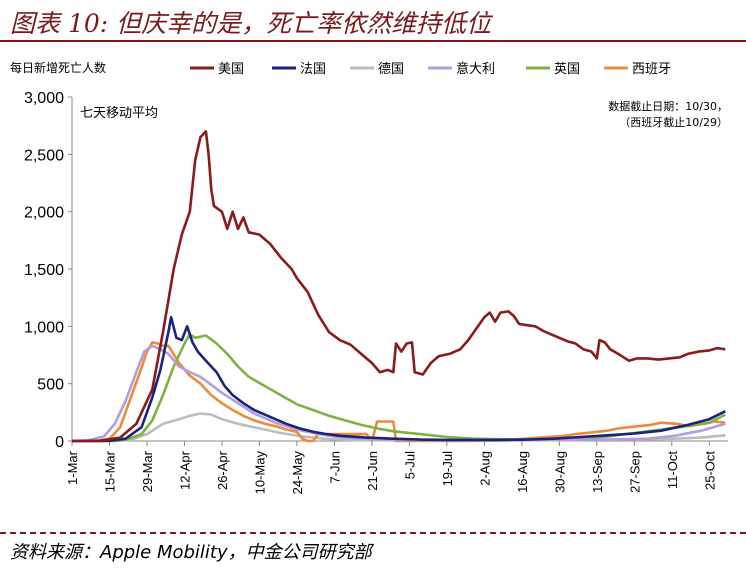  Describe the element at coordinates (184, 470) in the screenshot. I see `x-tick-label: 12-Apr` at that location.